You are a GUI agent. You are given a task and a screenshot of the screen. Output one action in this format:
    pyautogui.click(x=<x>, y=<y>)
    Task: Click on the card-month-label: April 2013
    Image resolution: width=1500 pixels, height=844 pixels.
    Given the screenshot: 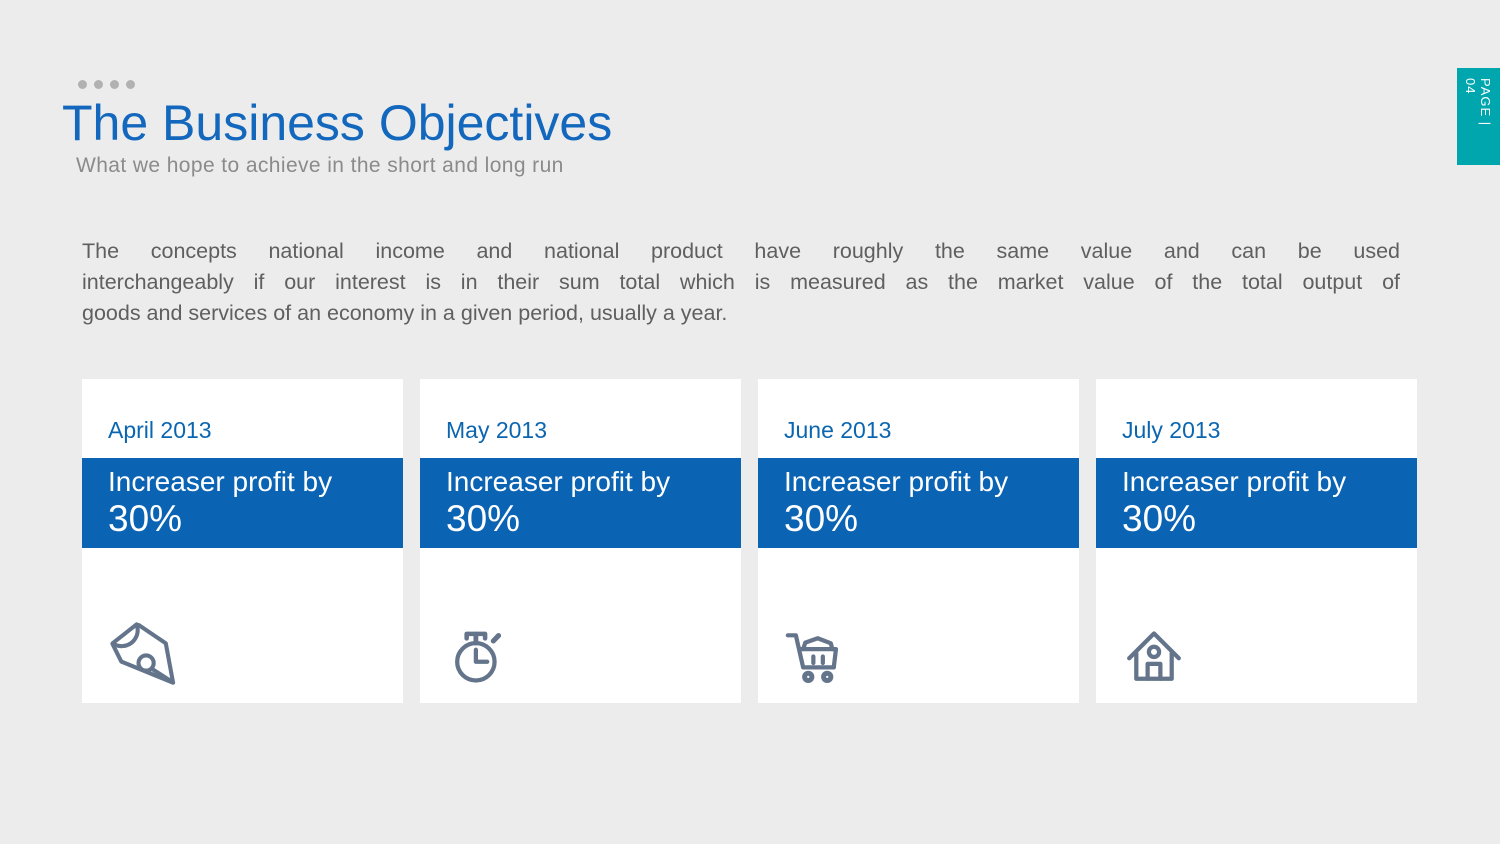 What is the action you would take?
    pyautogui.click(x=160, y=430)
    